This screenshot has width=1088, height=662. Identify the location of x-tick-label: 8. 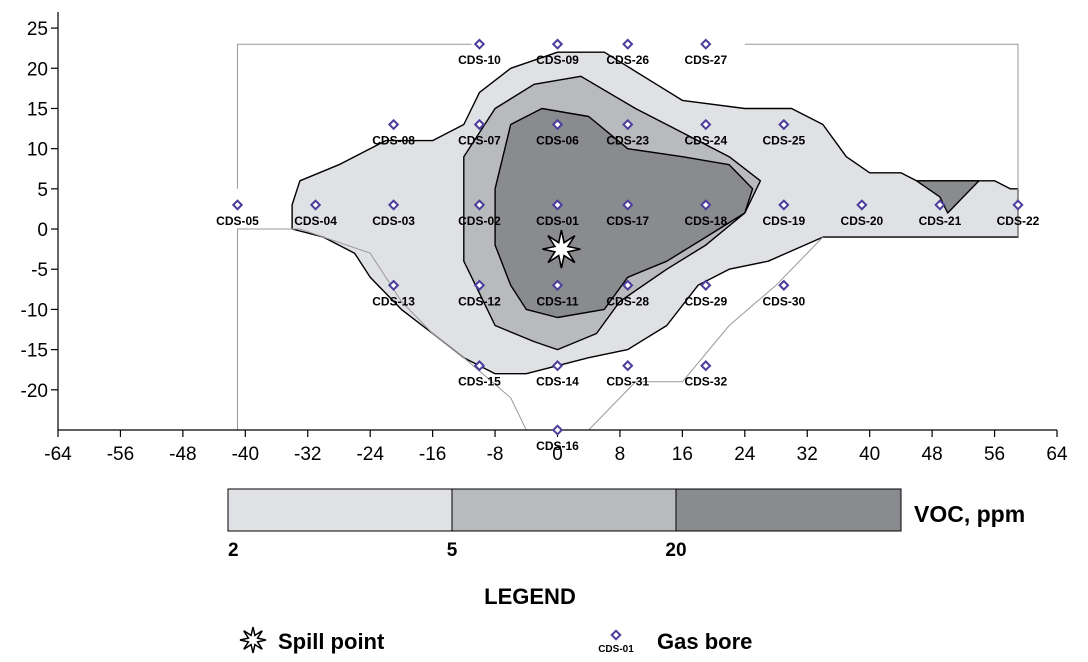
(620, 454).